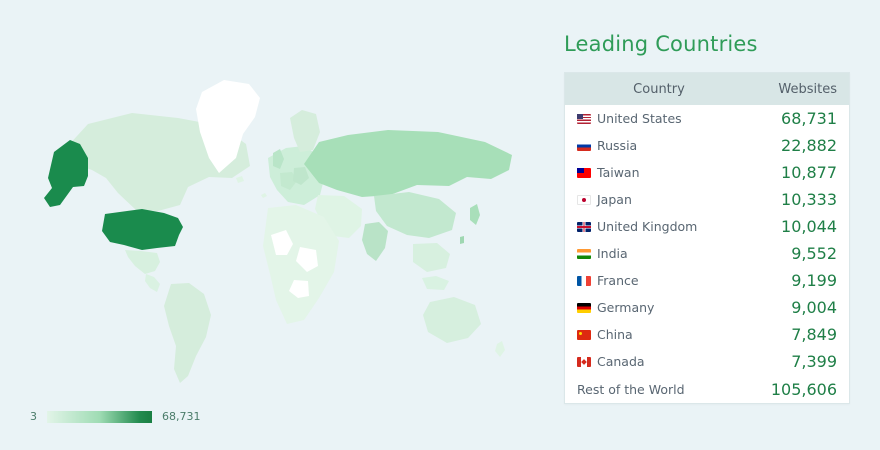  I want to click on country-value: 10,044, so click(809, 226).